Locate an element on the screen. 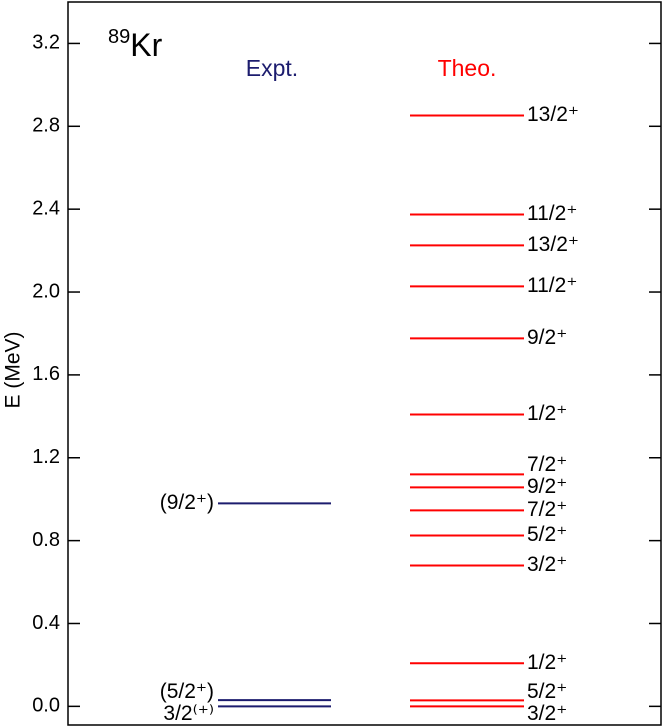 The width and height of the screenshot is (664, 728). legend-label: Theo. is located at coordinates (467, 68).